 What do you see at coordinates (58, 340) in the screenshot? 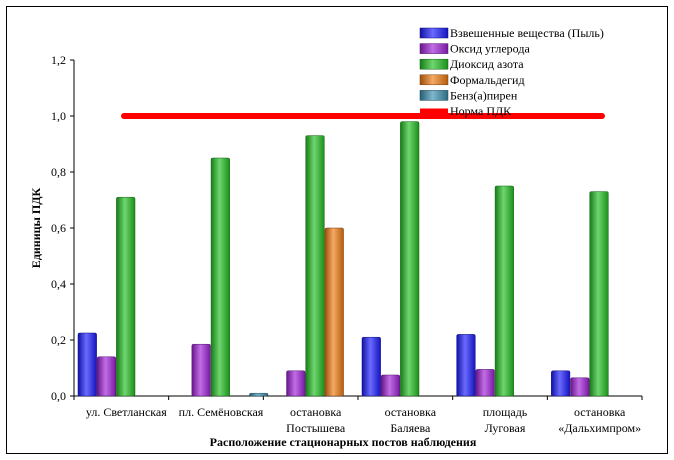
I see `y-tick-label: 0,2` at bounding box center [58, 340].